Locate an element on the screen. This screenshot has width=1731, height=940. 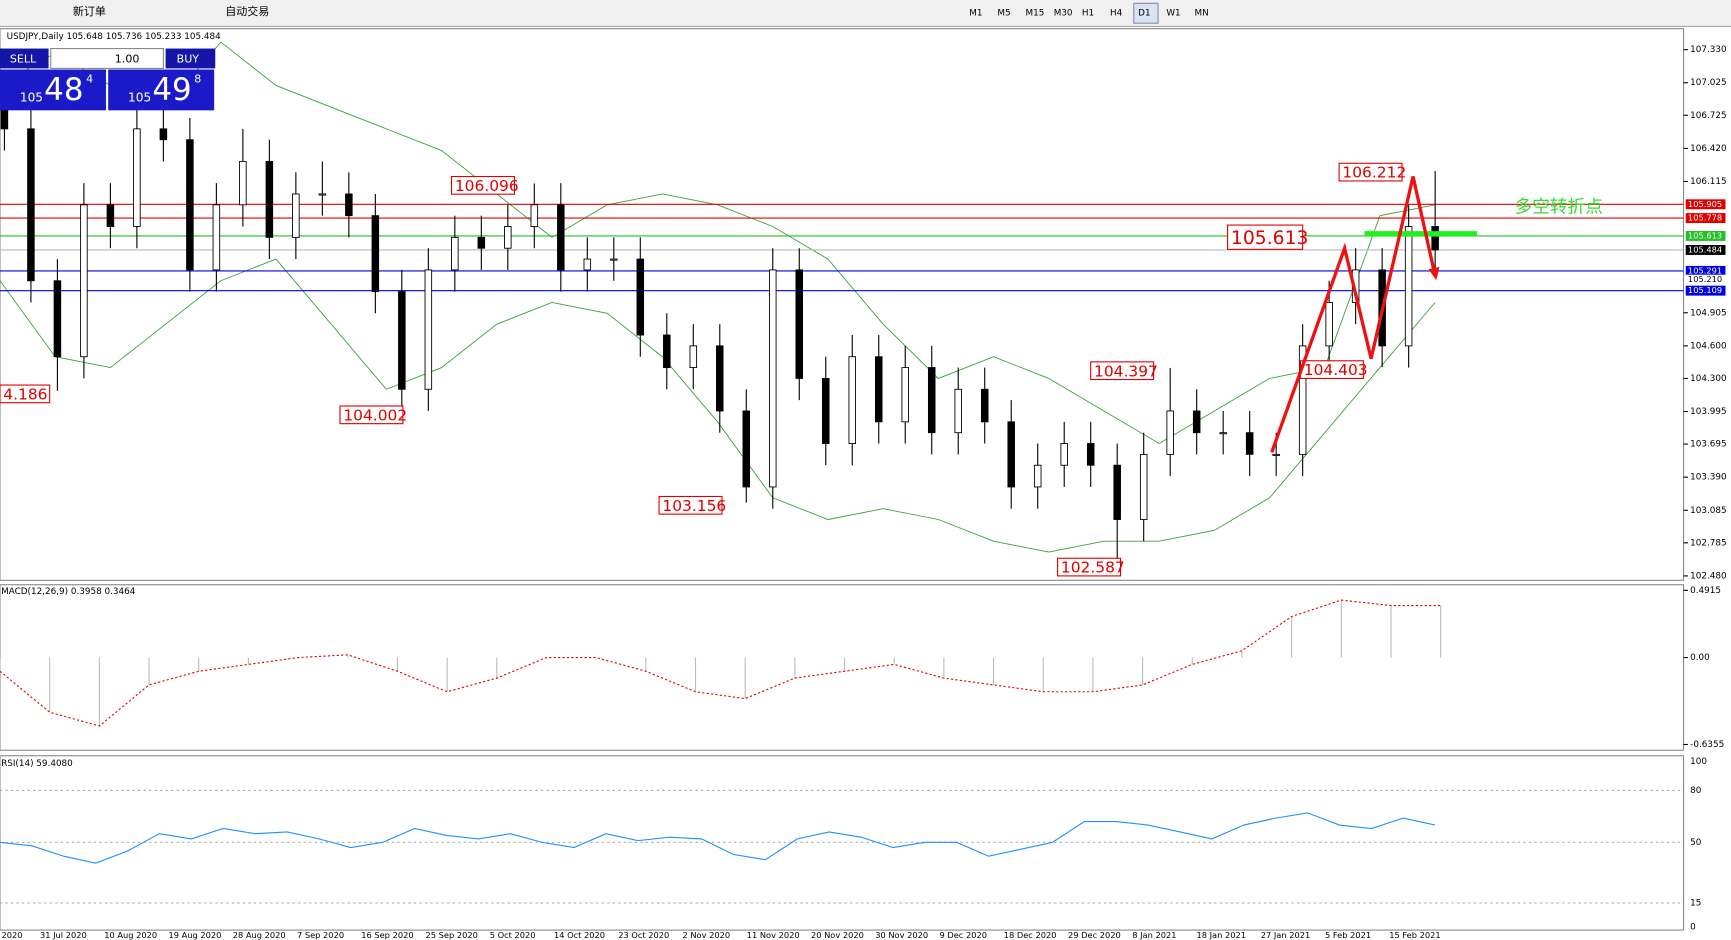
sell-price-small: 4 is located at coordinates (89, 78).